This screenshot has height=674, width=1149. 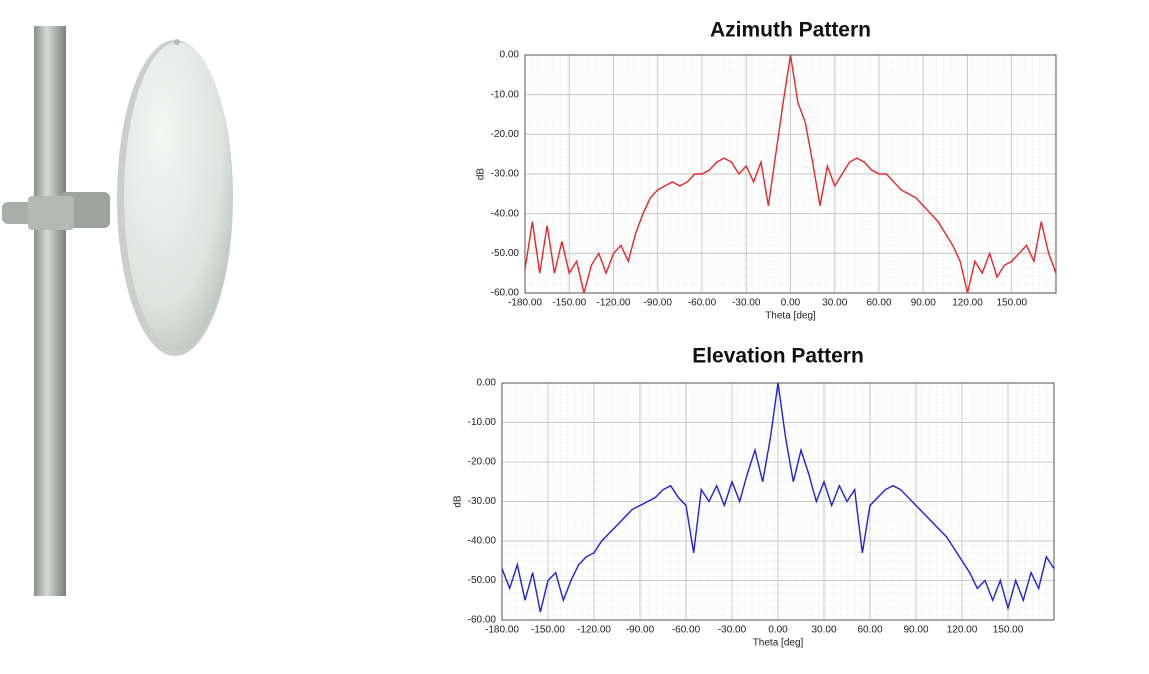 I want to click on chart-title: Elevation Pattern, so click(x=778, y=356).